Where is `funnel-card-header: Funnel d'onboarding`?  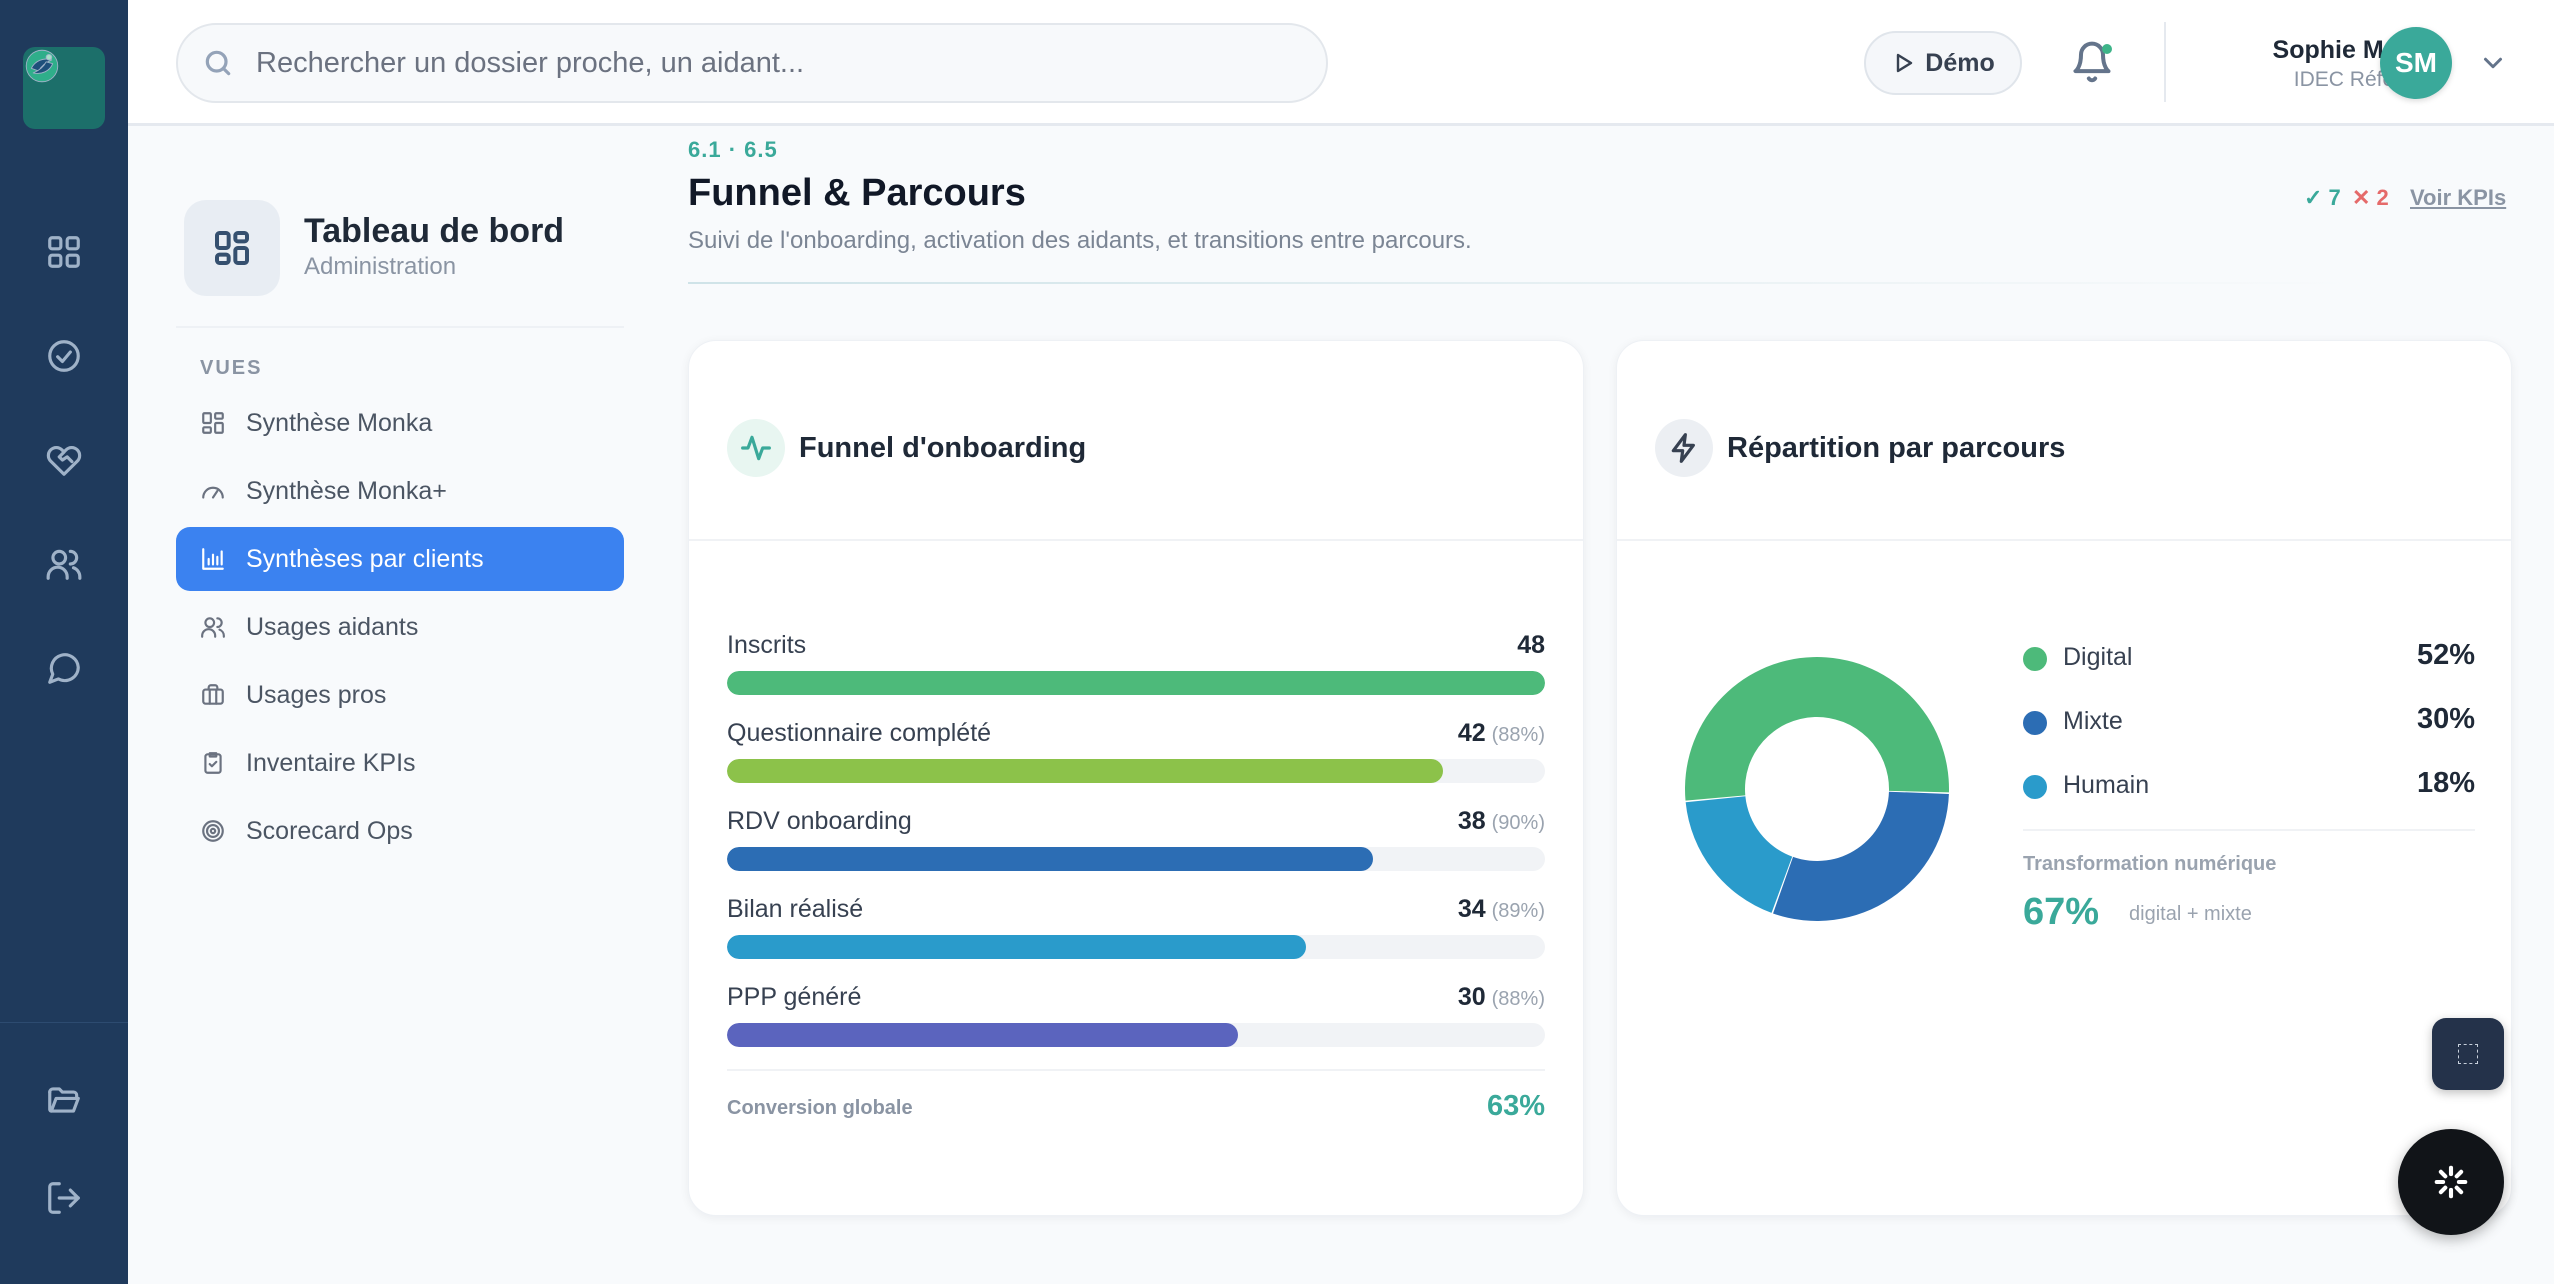
funnel-card-header: Funnel d'onboarding is located at coordinates (1136, 441).